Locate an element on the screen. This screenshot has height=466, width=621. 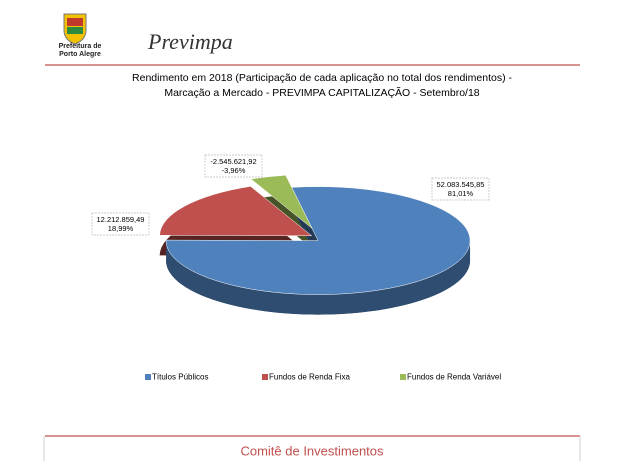
org-name: Prefeitura de is located at coordinates (80, 46).